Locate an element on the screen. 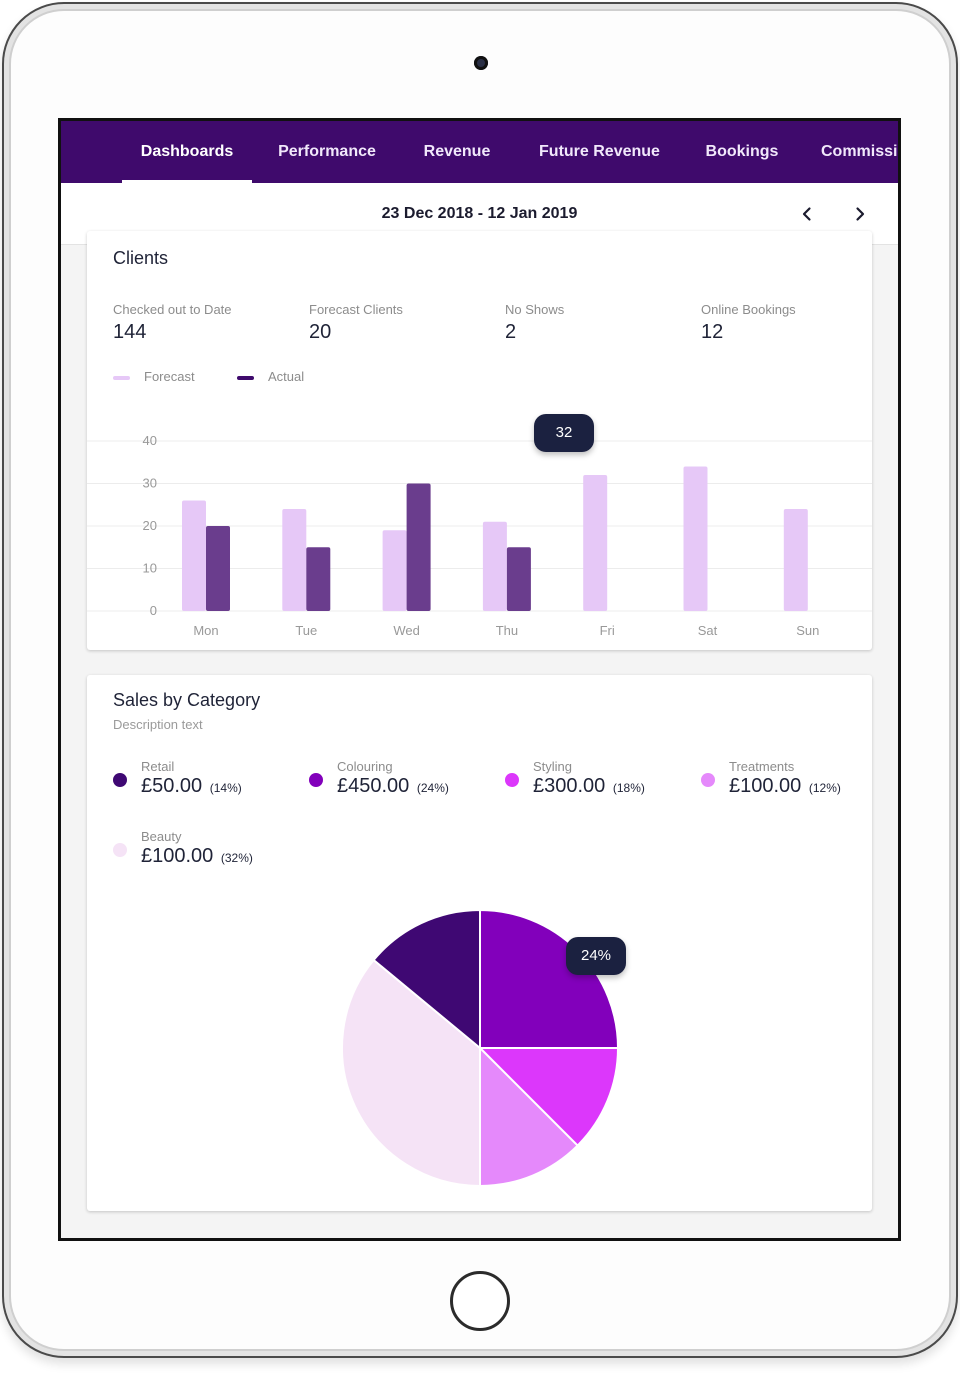 The image size is (960, 1381). stat-label: Forecast Clients is located at coordinates (356, 309).